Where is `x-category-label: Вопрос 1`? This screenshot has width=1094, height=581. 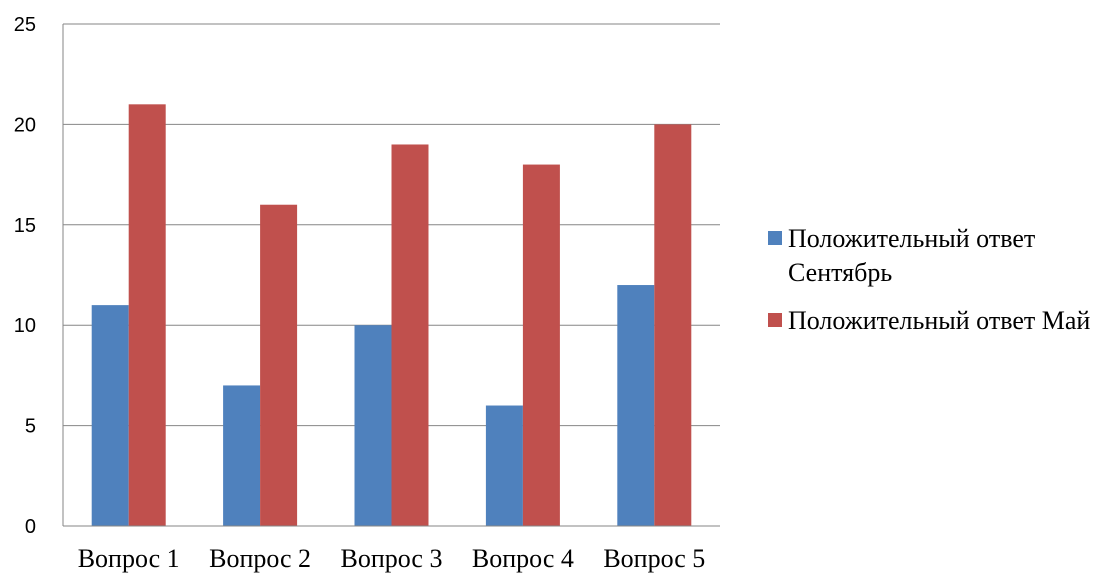 x-category-label: Вопрос 1 is located at coordinates (129, 558).